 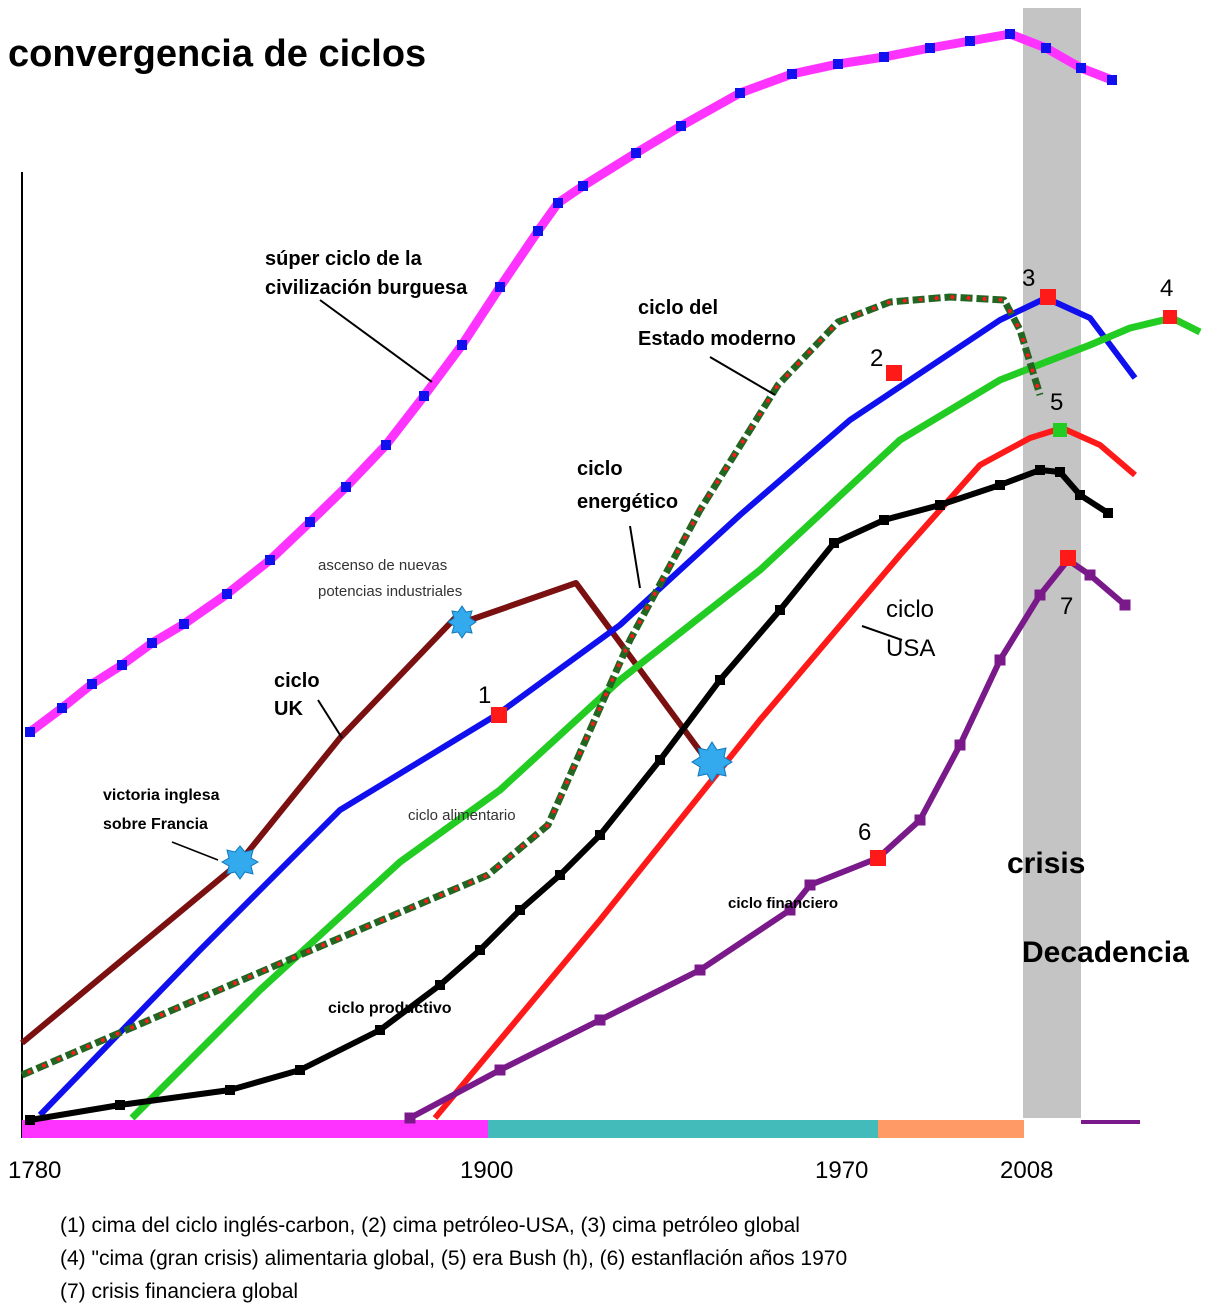 What do you see at coordinates (34, 1170) in the screenshot?
I see `x-tick-label: 1780` at bounding box center [34, 1170].